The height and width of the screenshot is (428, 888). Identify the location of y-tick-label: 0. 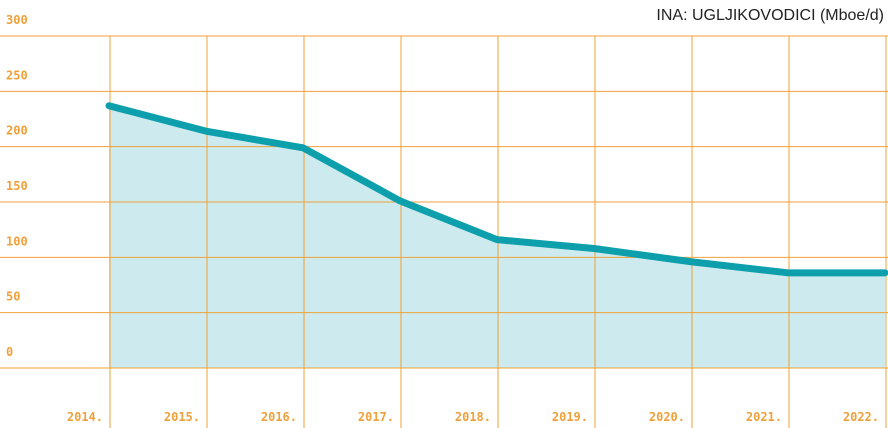
(9, 352).